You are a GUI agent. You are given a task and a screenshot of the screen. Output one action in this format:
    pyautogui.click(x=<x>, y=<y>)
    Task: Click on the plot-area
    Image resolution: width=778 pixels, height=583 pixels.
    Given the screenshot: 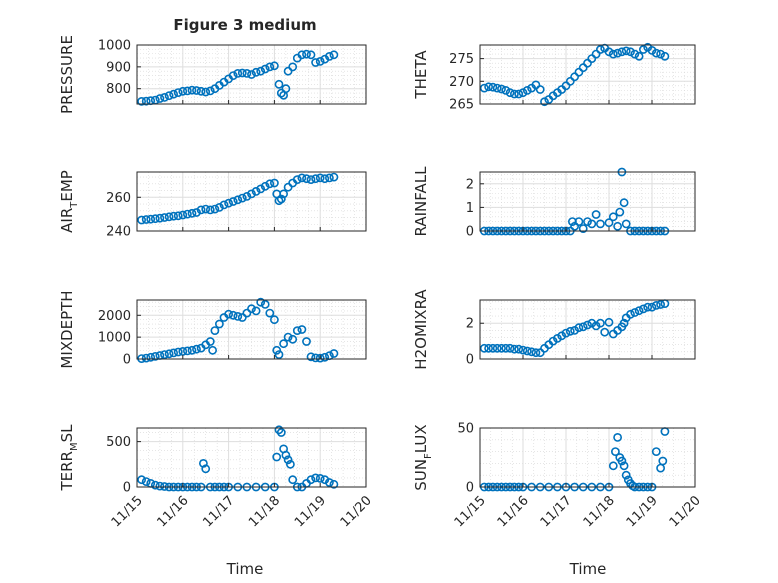 What is the action you would take?
    pyautogui.click(x=587, y=201)
    